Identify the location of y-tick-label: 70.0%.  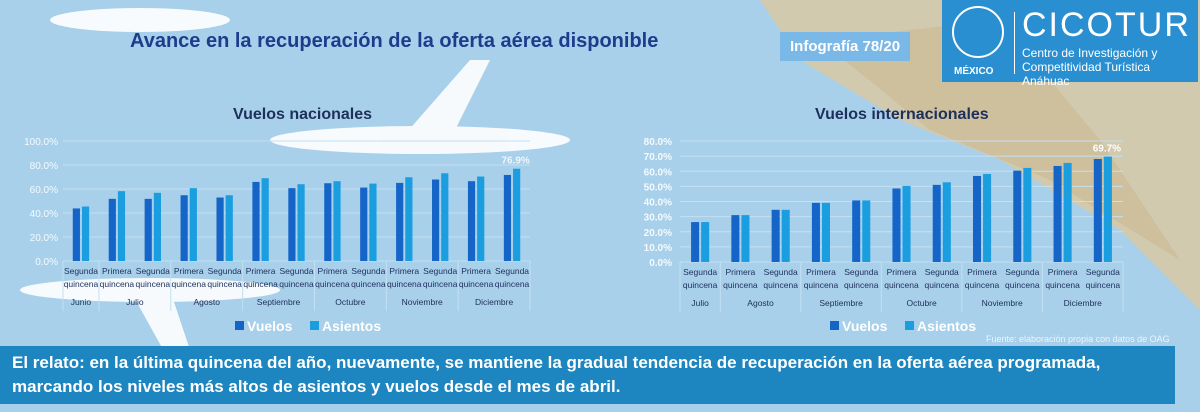
(658, 157).